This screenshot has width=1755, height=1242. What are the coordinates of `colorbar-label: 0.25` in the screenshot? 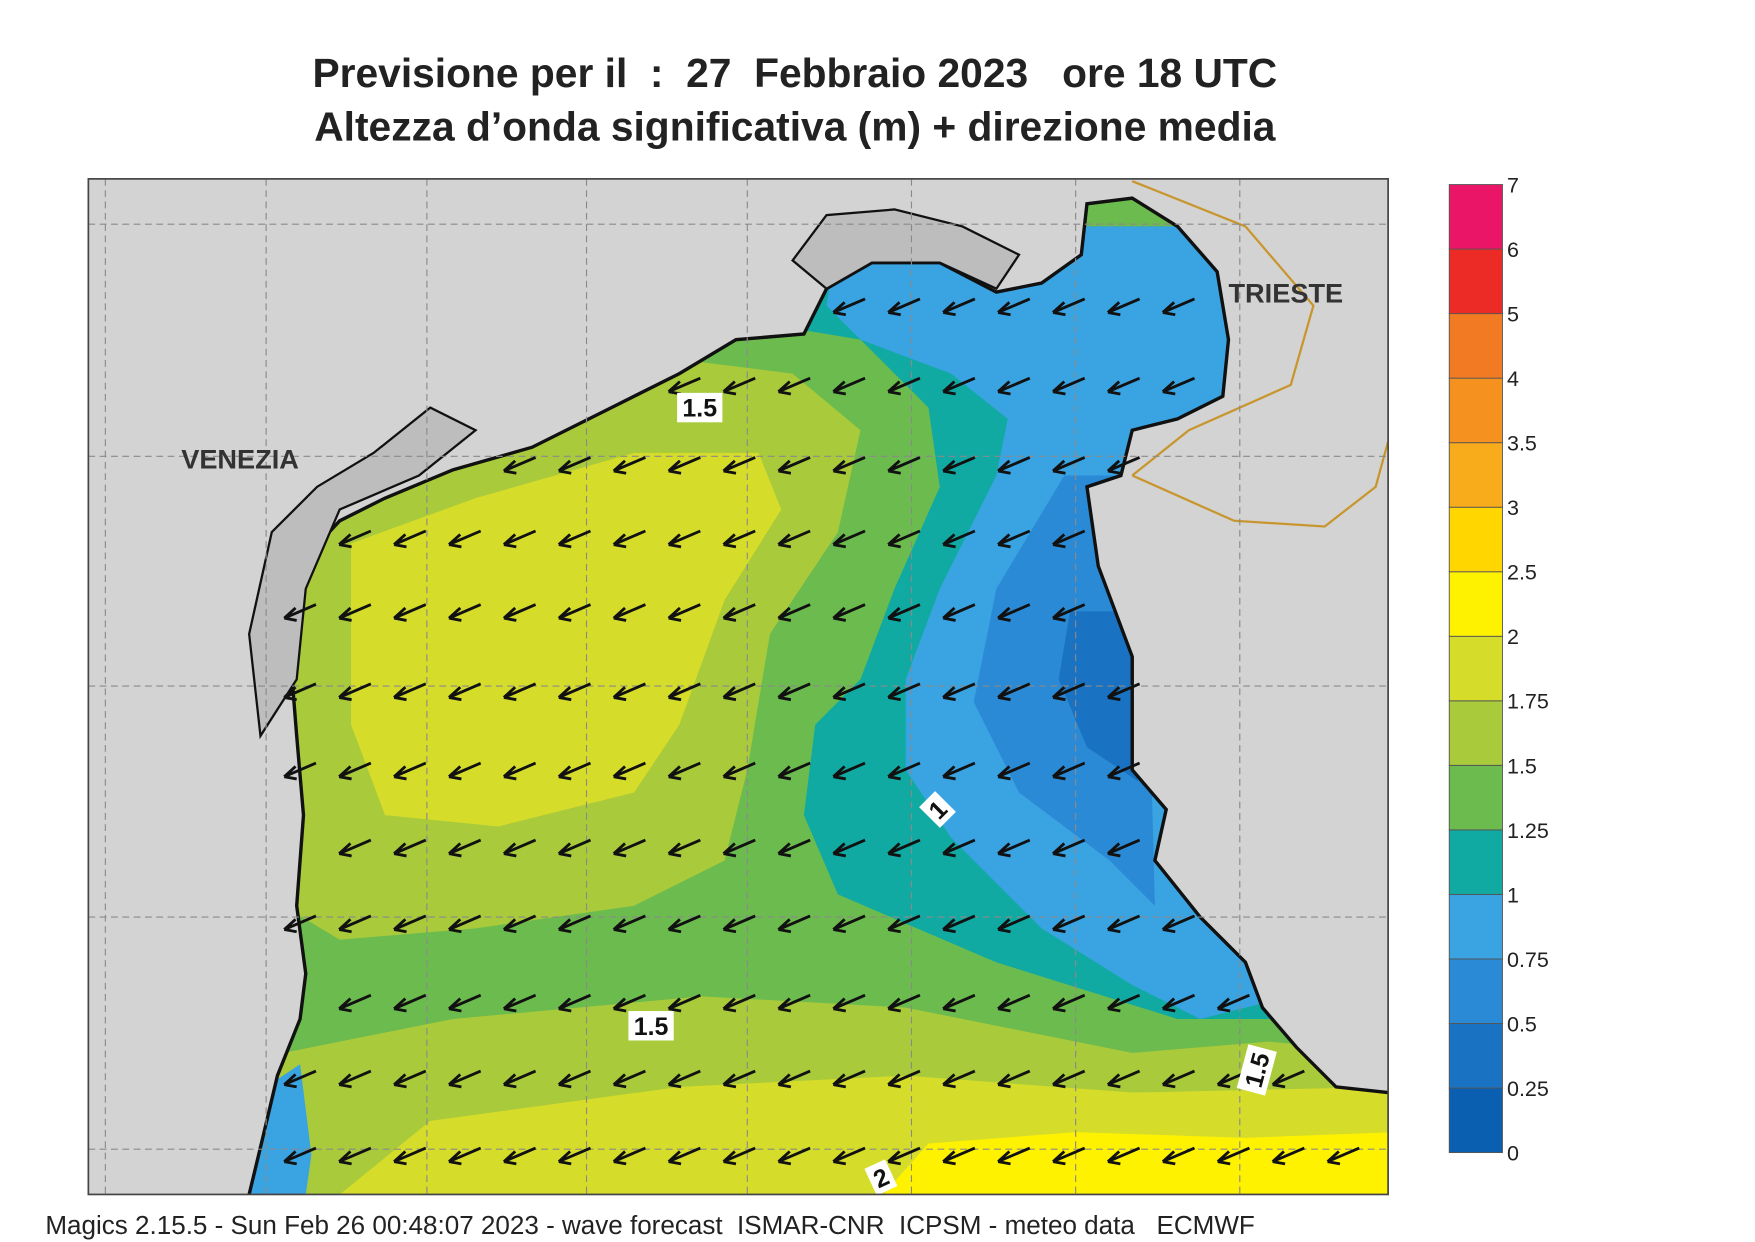 It's located at (1528, 1089).